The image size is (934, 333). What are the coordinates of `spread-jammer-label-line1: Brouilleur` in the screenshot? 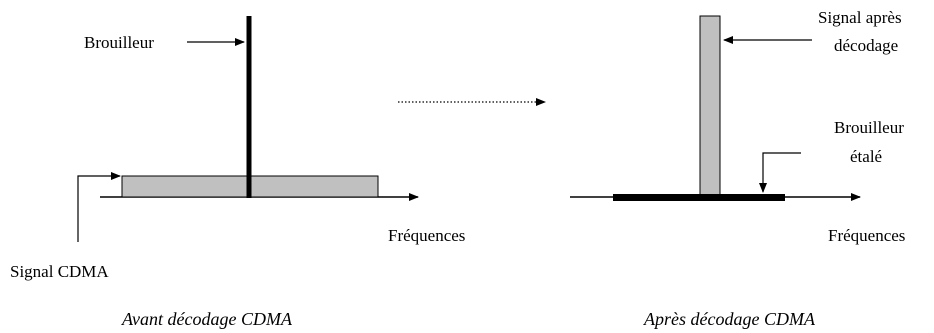 It's located at (869, 127).